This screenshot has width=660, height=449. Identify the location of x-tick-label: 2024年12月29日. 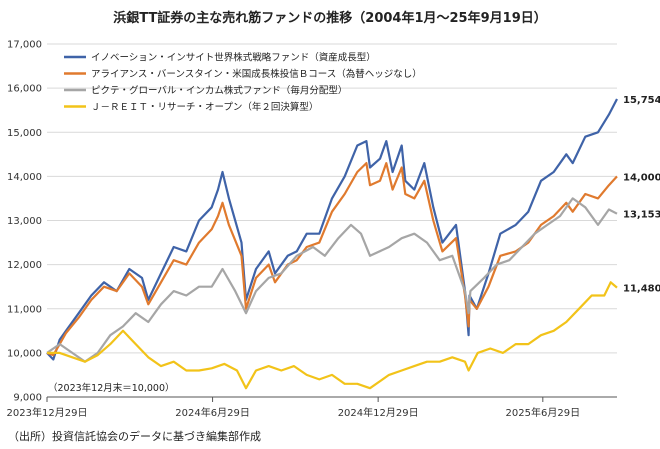
(378, 412).